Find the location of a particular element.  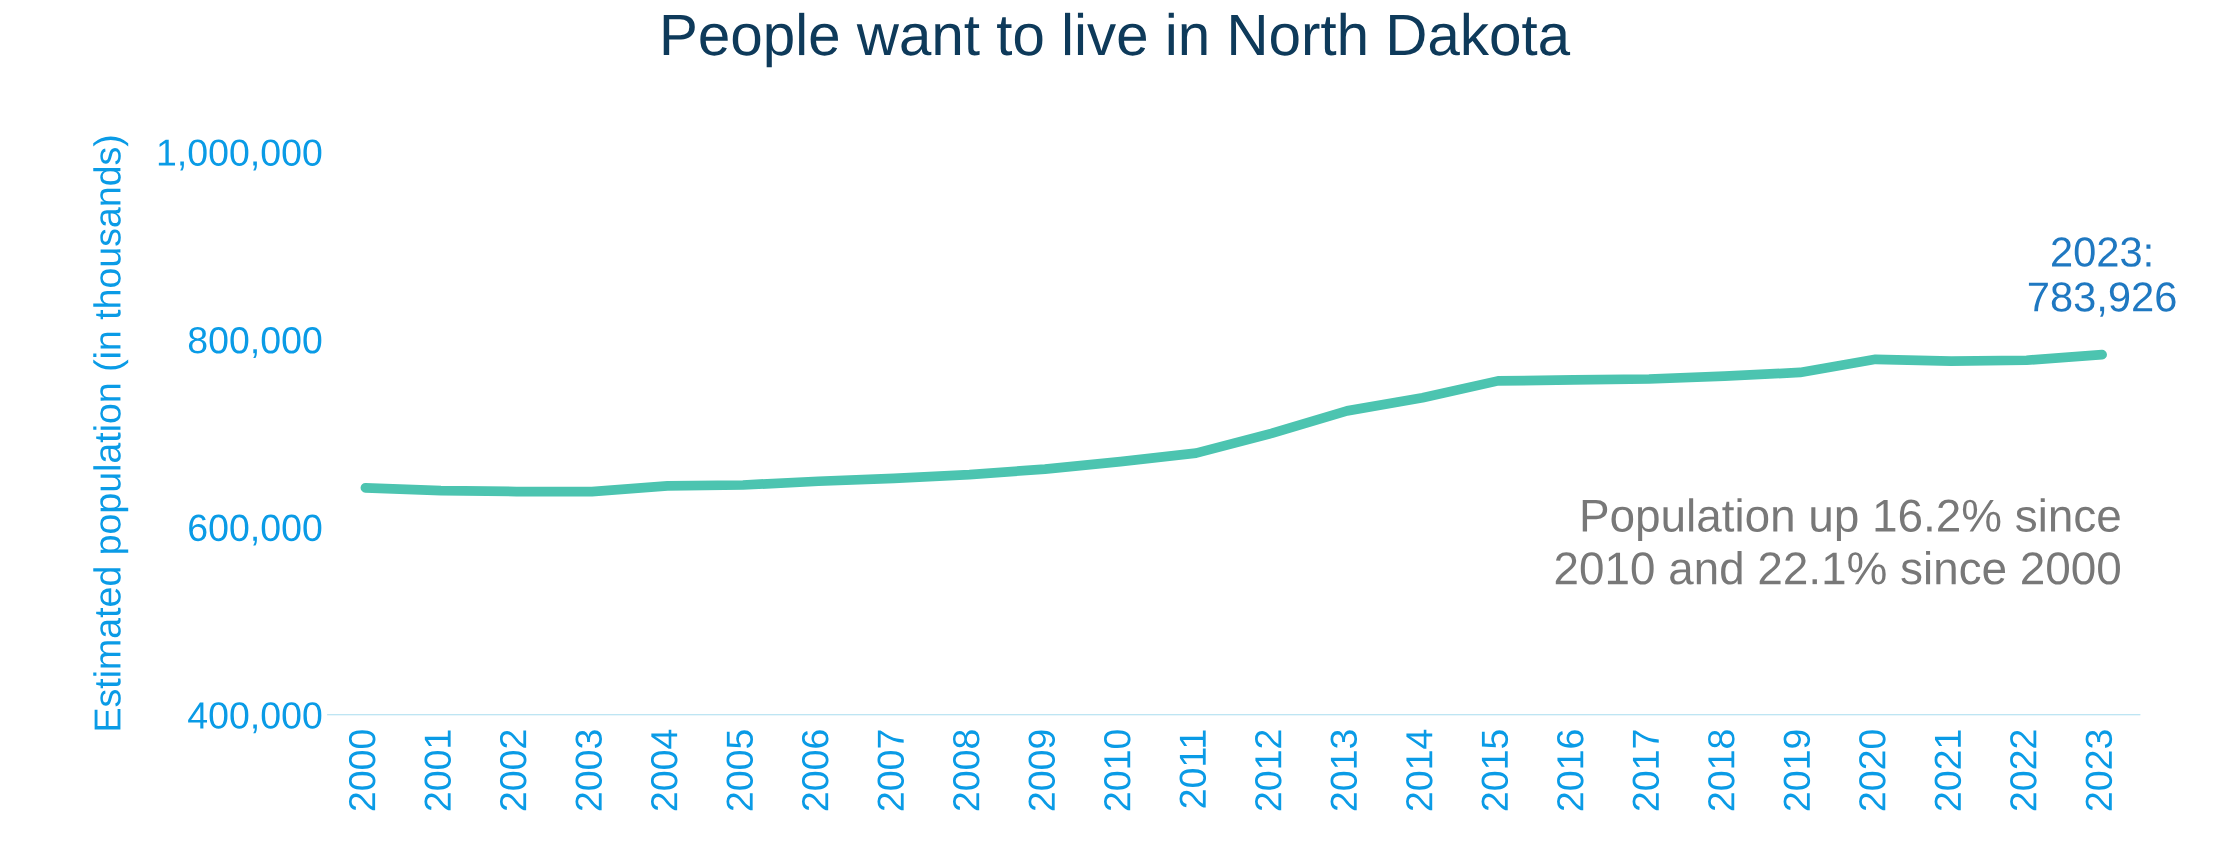

x-tick-label: 2008 is located at coordinates (966, 770).